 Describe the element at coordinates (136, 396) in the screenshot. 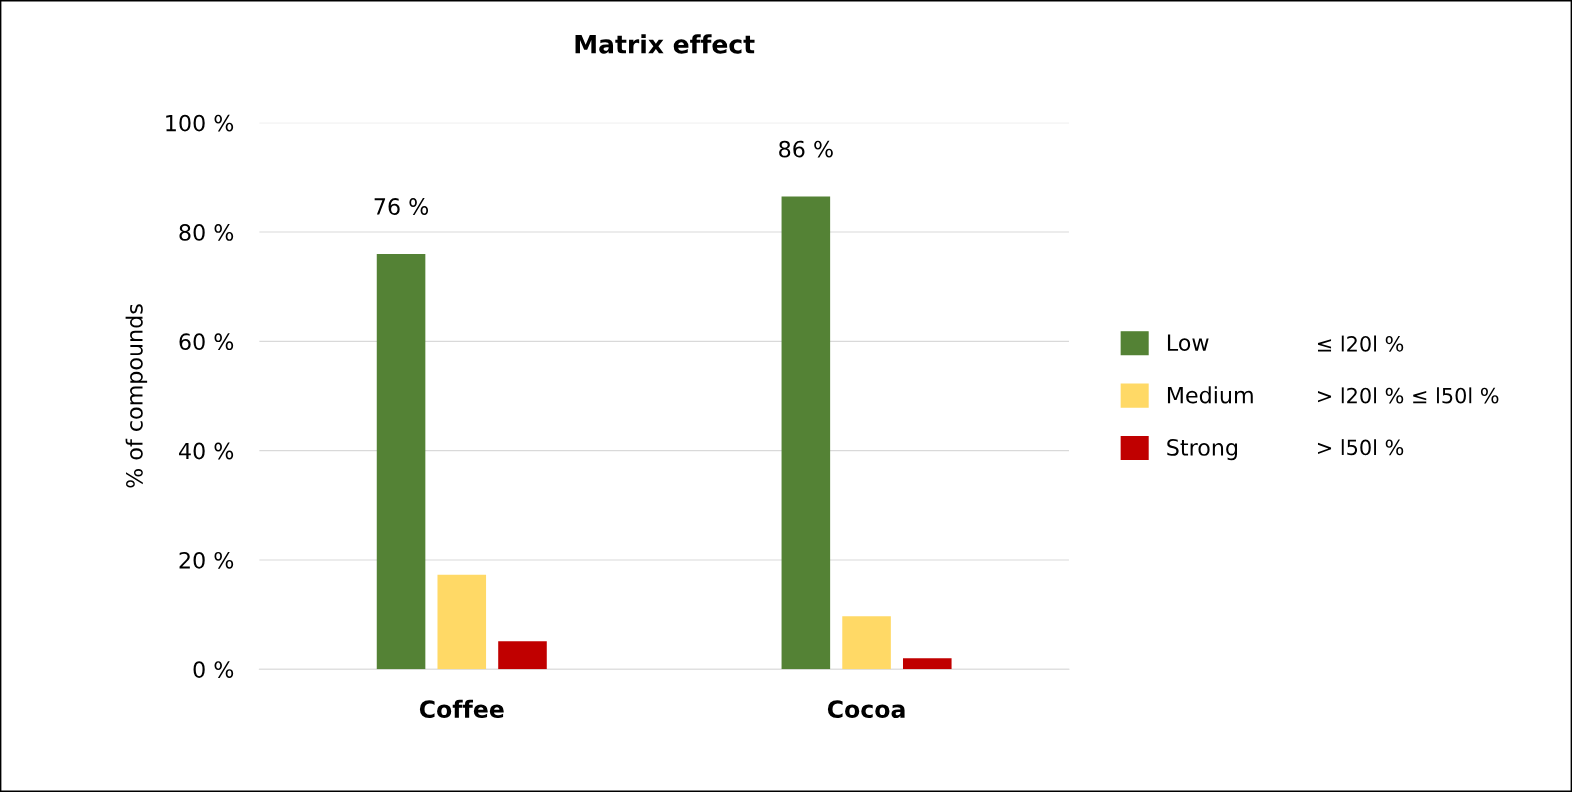

I see `y-axis-title: % of compounds` at that location.